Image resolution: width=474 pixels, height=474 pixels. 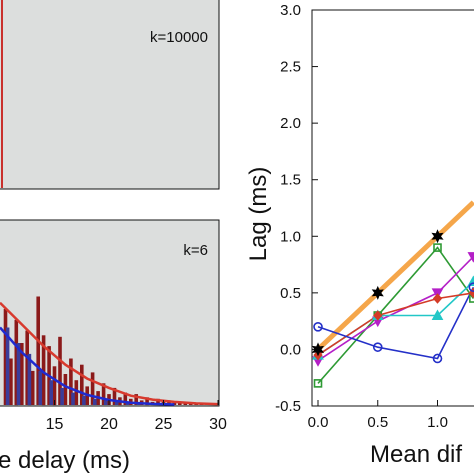 What do you see at coordinates (318, 422) in the screenshot?
I see `x-tick-label: 0.0` at bounding box center [318, 422].